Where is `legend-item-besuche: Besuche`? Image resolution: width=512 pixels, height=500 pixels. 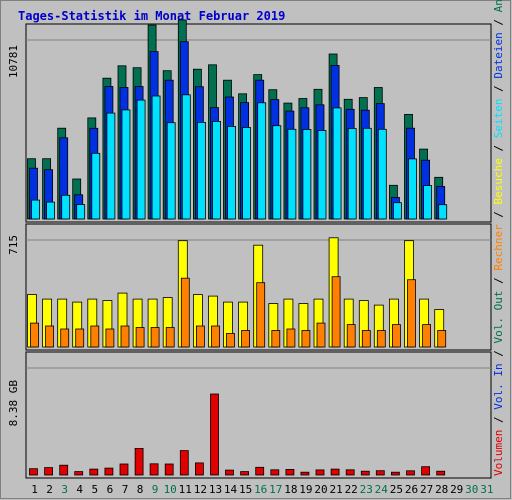
legend-item-besuche: Besuche is located at coordinates (498, 181).